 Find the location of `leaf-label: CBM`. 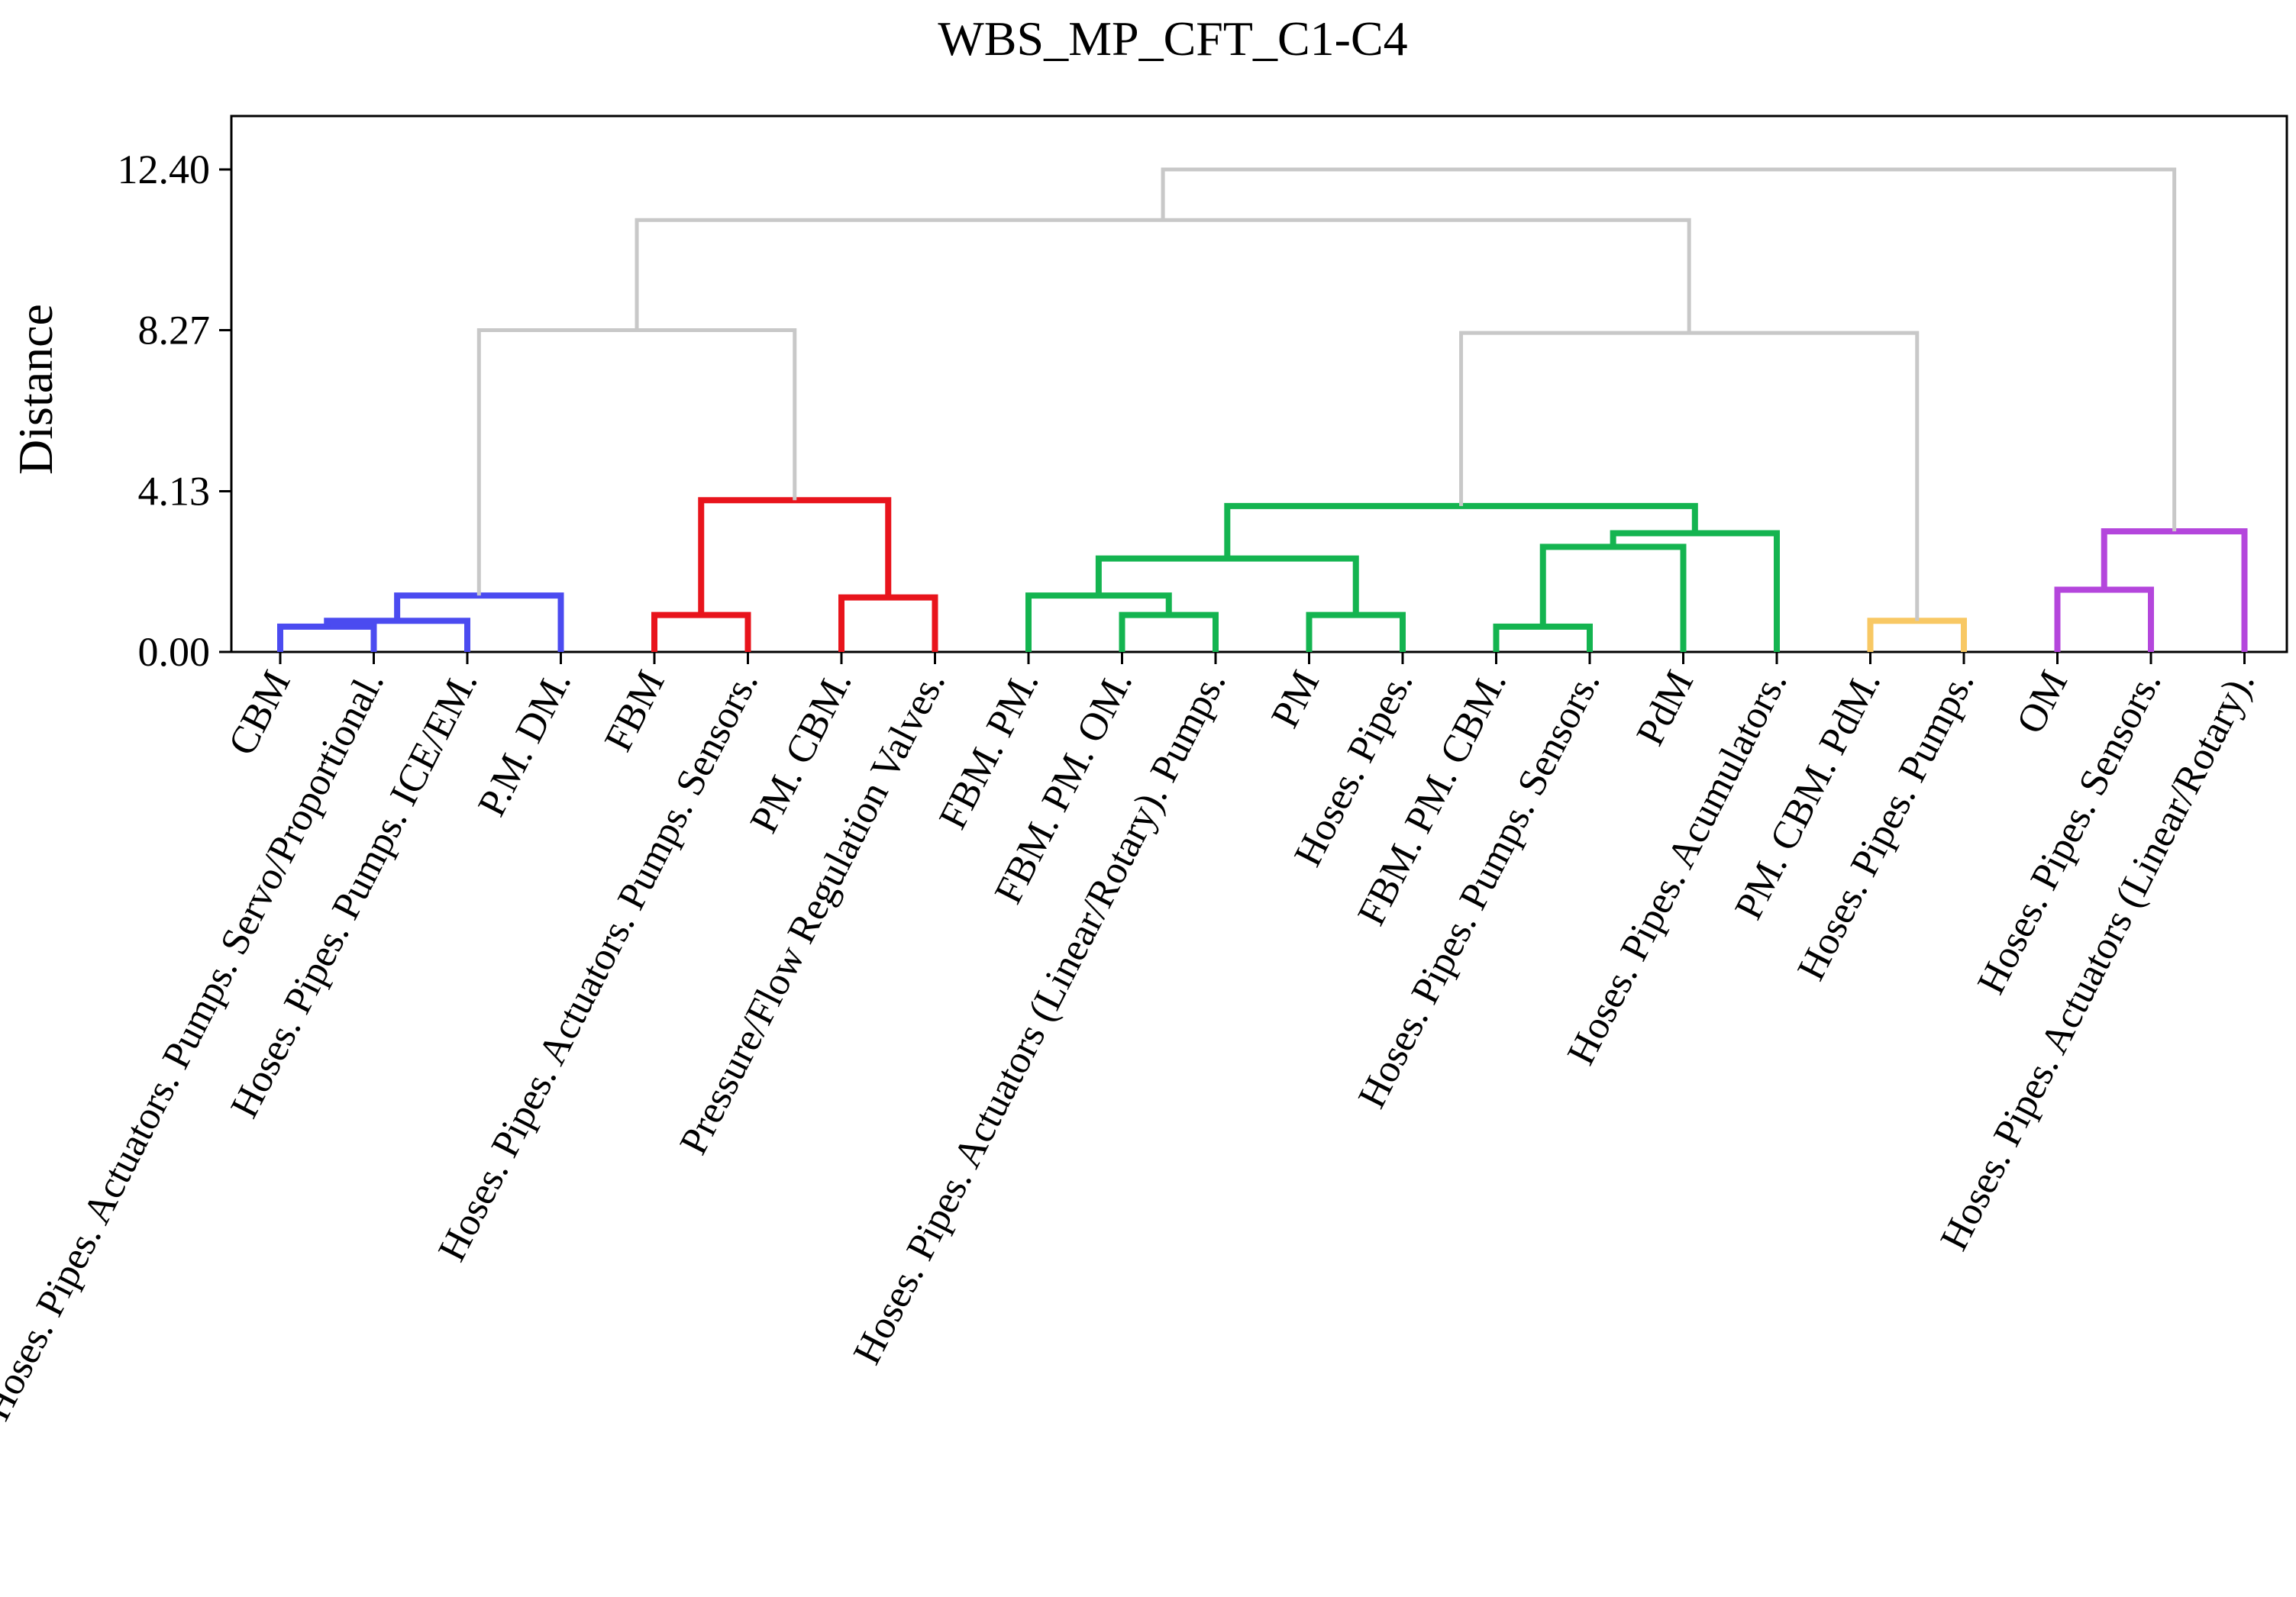

leaf-label: CBM is located at coordinates (259, 713).